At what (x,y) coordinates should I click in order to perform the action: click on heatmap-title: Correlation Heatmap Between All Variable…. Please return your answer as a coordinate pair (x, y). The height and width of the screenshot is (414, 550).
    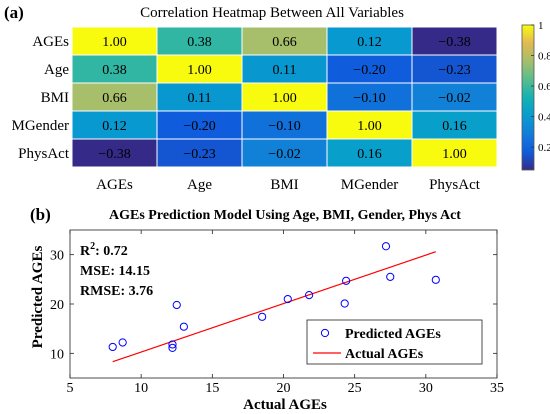
    Looking at the image, I should click on (272, 13).